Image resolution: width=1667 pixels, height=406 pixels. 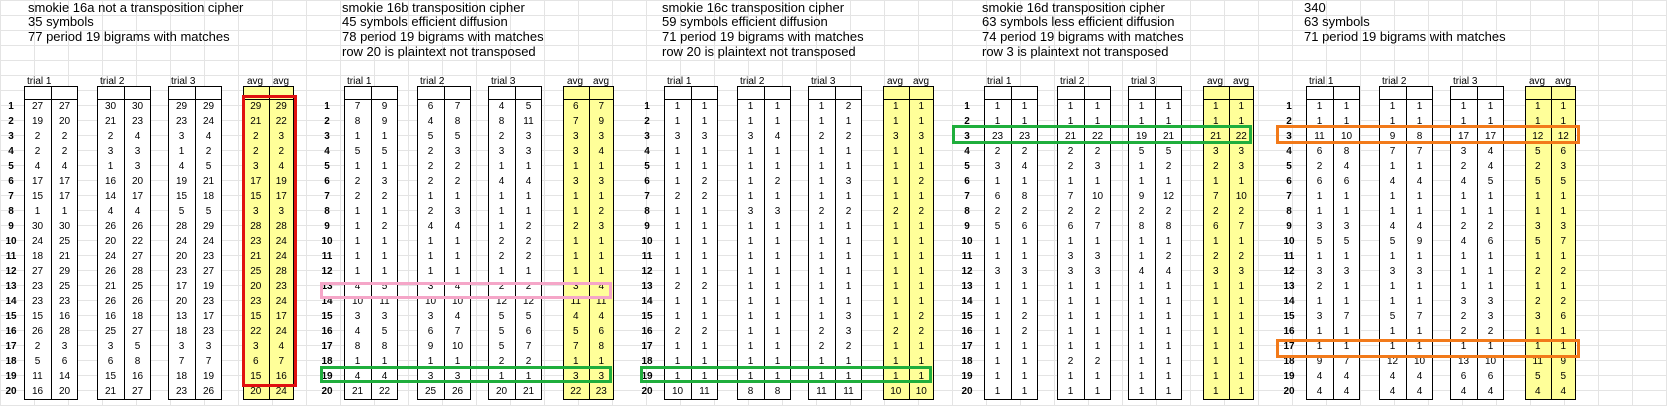 What do you see at coordinates (137, 181) in the screenshot?
I see `data-cell: 20` at bounding box center [137, 181].